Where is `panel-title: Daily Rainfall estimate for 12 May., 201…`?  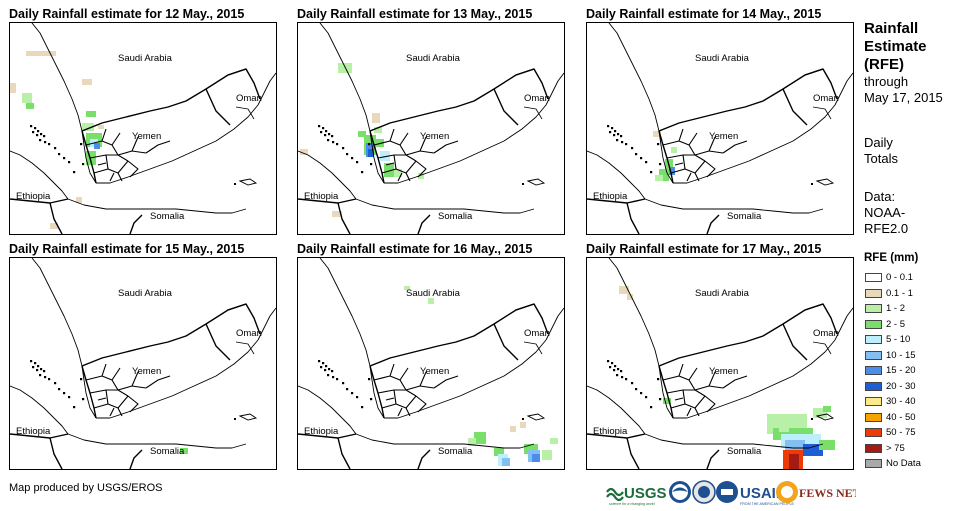 panel-title: Daily Rainfall estimate for 12 May., 201… is located at coordinates (127, 14).